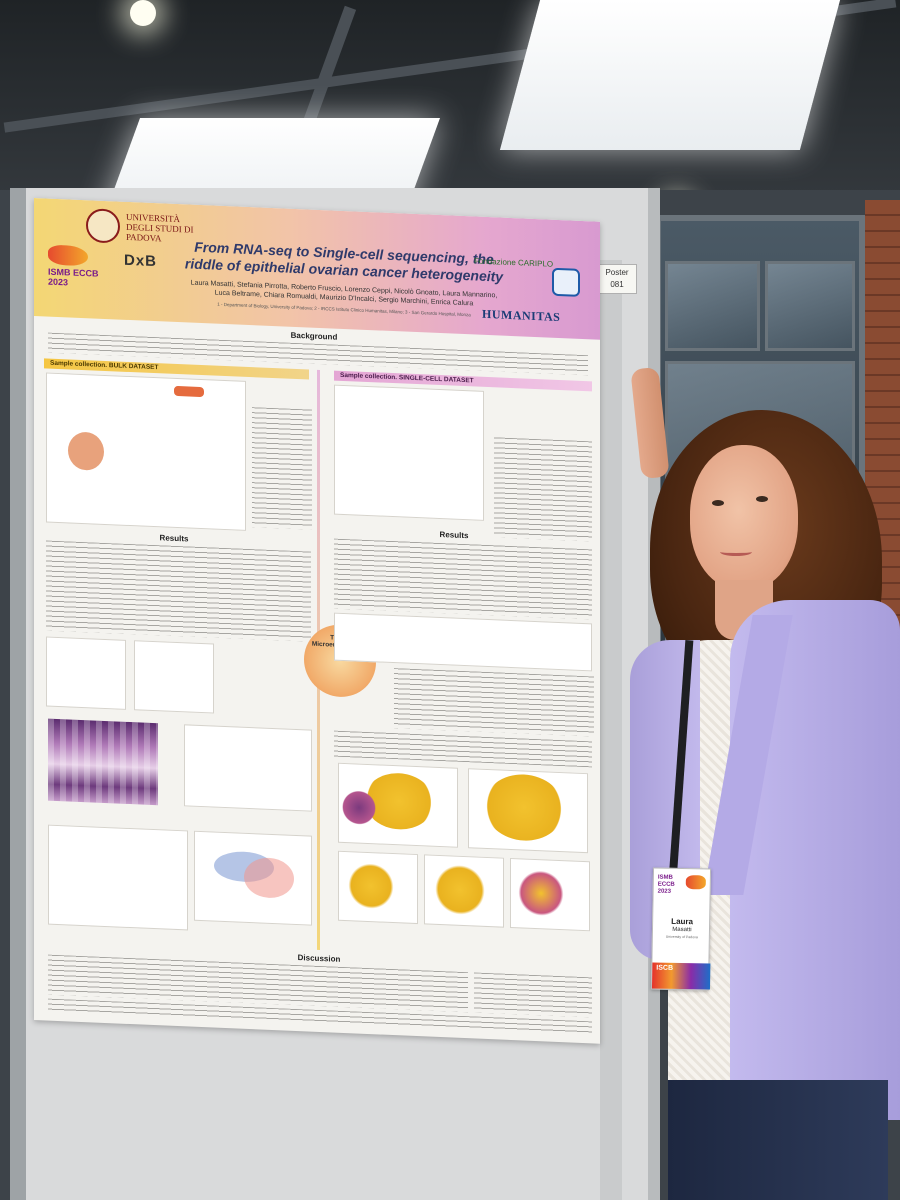 Image resolution: width=900 pixels, height=1200 pixels. I want to click on results-right-text, so click(463, 579).